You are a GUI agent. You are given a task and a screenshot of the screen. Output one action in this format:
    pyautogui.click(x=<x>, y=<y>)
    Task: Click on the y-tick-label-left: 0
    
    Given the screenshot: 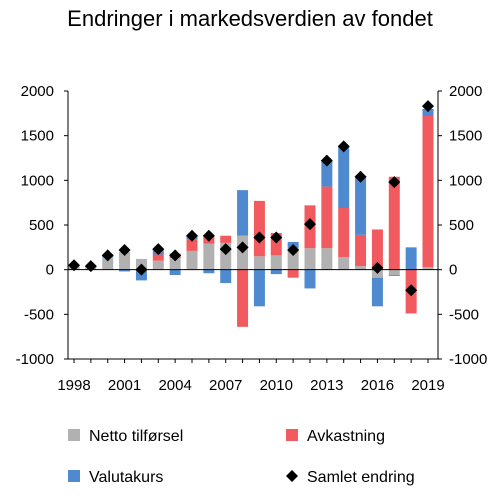 What is the action you would take?
    pyautogui.click(x=50, y=270)
    